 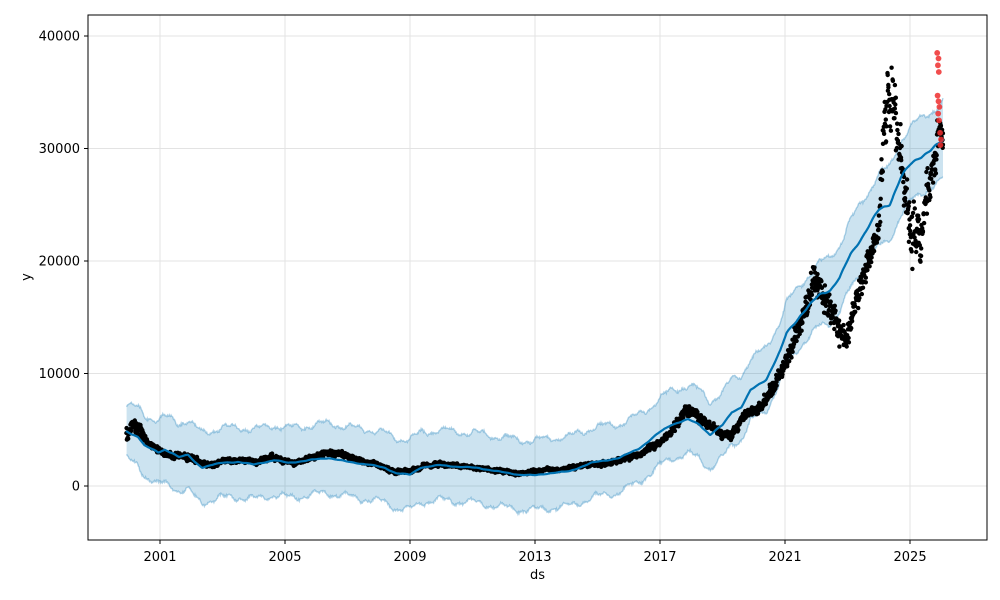 I want to click on x-axis-label: ds, so click(x=537, y=575).